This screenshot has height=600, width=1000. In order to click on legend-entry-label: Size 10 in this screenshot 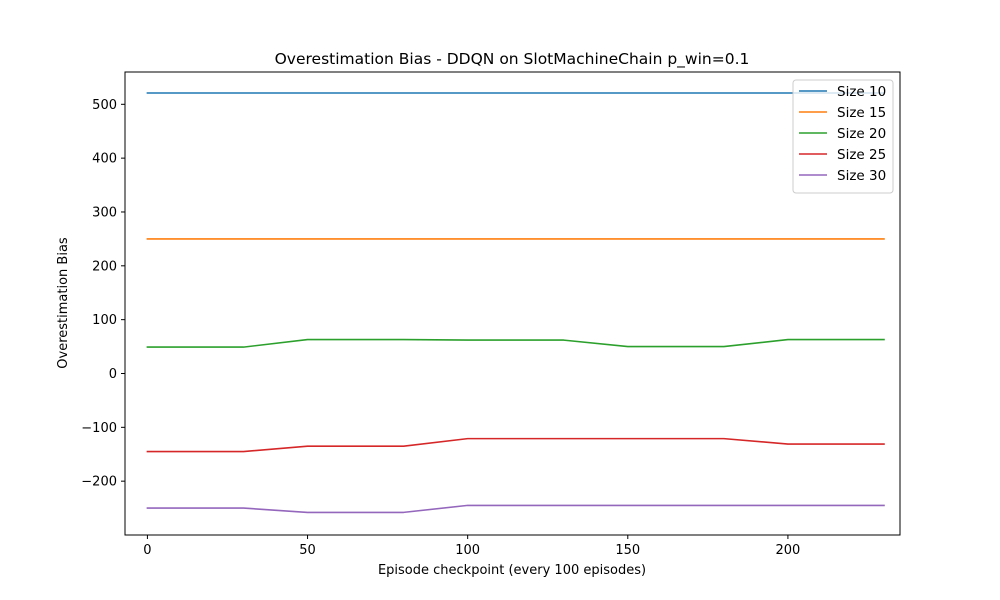, I will do `click(861, 92)`.